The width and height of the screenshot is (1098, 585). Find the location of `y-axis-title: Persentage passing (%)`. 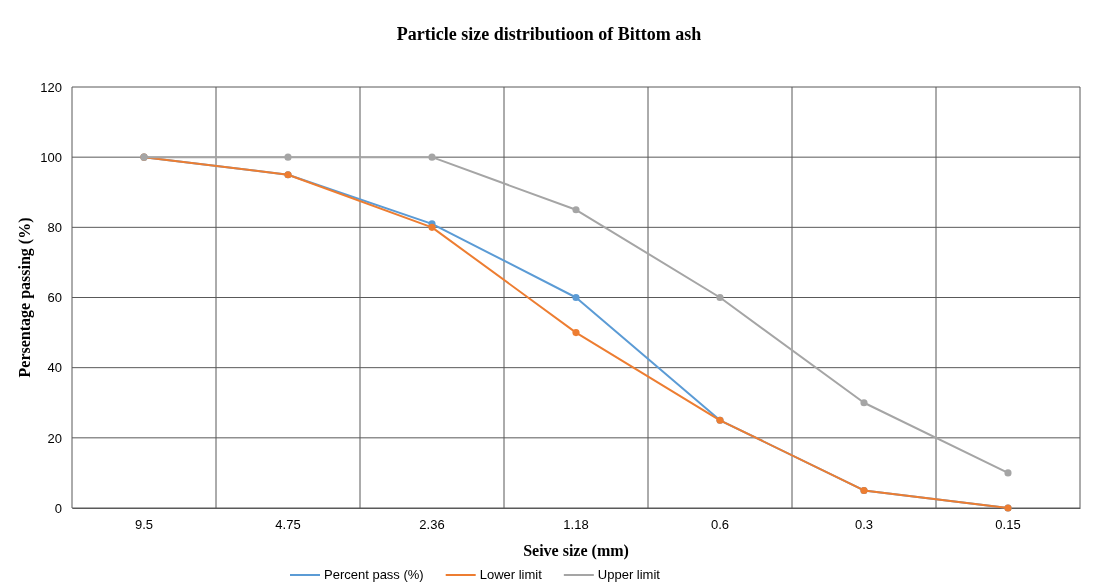

y-axis-title: Persentage passing (%) is located at coordinates (25, 297).